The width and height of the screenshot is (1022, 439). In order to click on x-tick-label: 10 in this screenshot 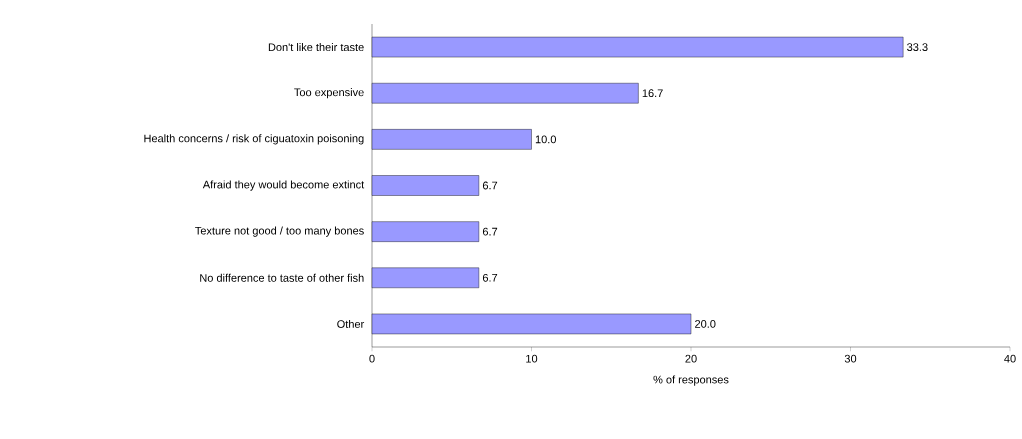, I will do `click(532, 358)`.